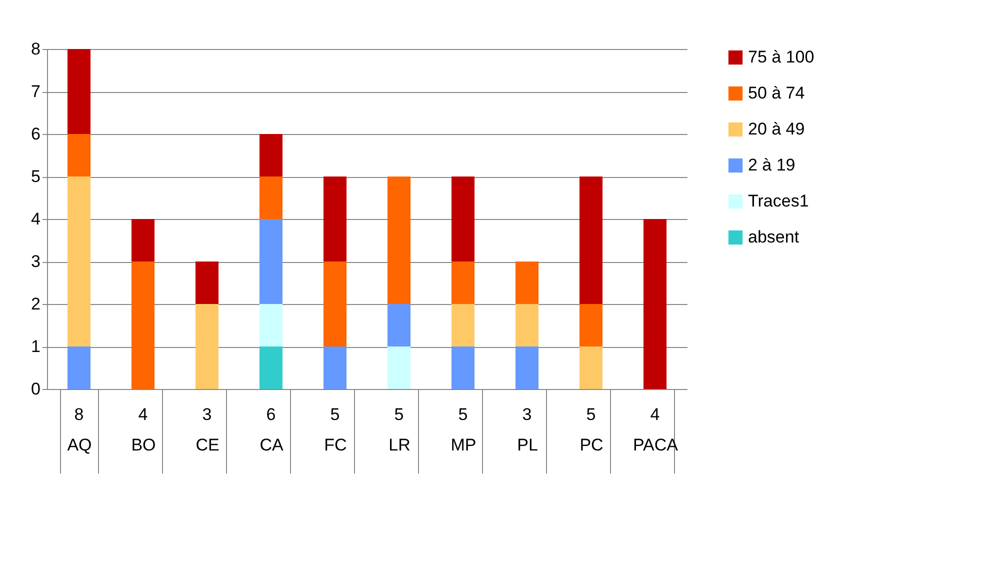  I want to click on legend-label: 2 à 19, so click(772, 165).